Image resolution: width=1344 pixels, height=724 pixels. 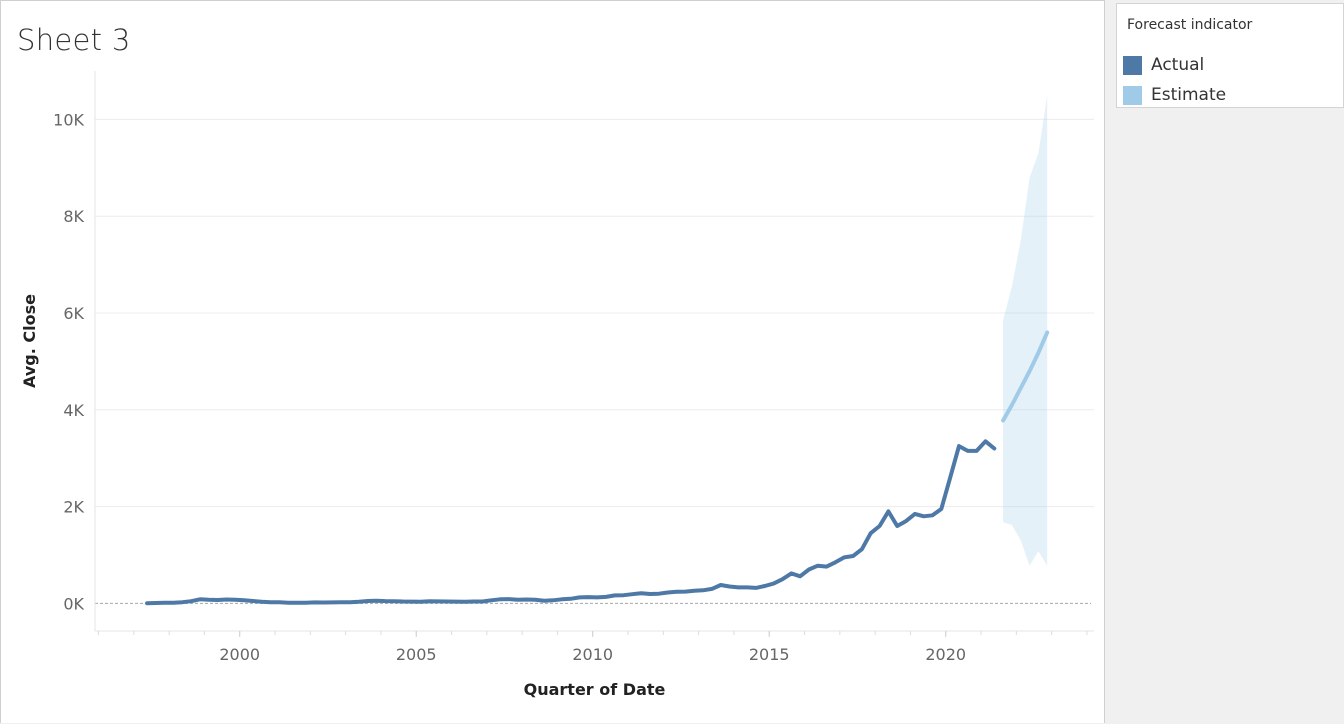 I want to click on legend-swatch-actual, so click(x=1132, y=65).